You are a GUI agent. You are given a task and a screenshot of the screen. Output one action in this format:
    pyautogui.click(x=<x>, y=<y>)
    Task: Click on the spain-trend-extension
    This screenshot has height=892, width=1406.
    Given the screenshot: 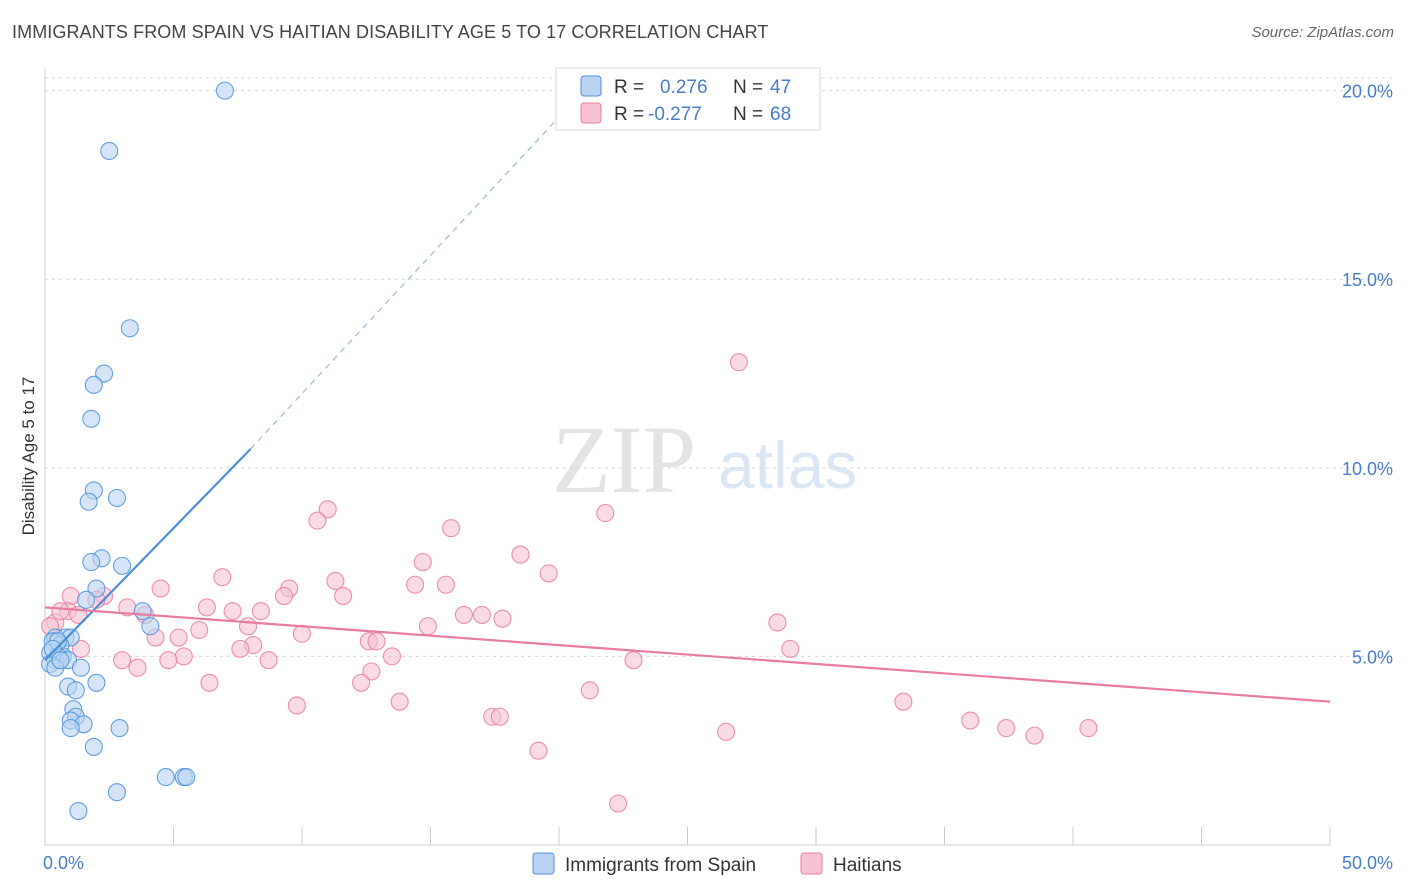 What is the action you would take?
    pyautogui.click(x=405, y=283)
    